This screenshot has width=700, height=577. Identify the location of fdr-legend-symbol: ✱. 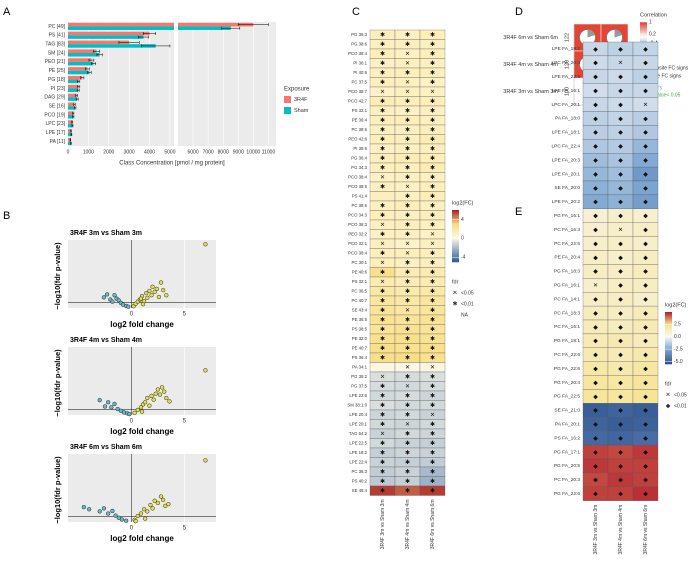
(454, 304).